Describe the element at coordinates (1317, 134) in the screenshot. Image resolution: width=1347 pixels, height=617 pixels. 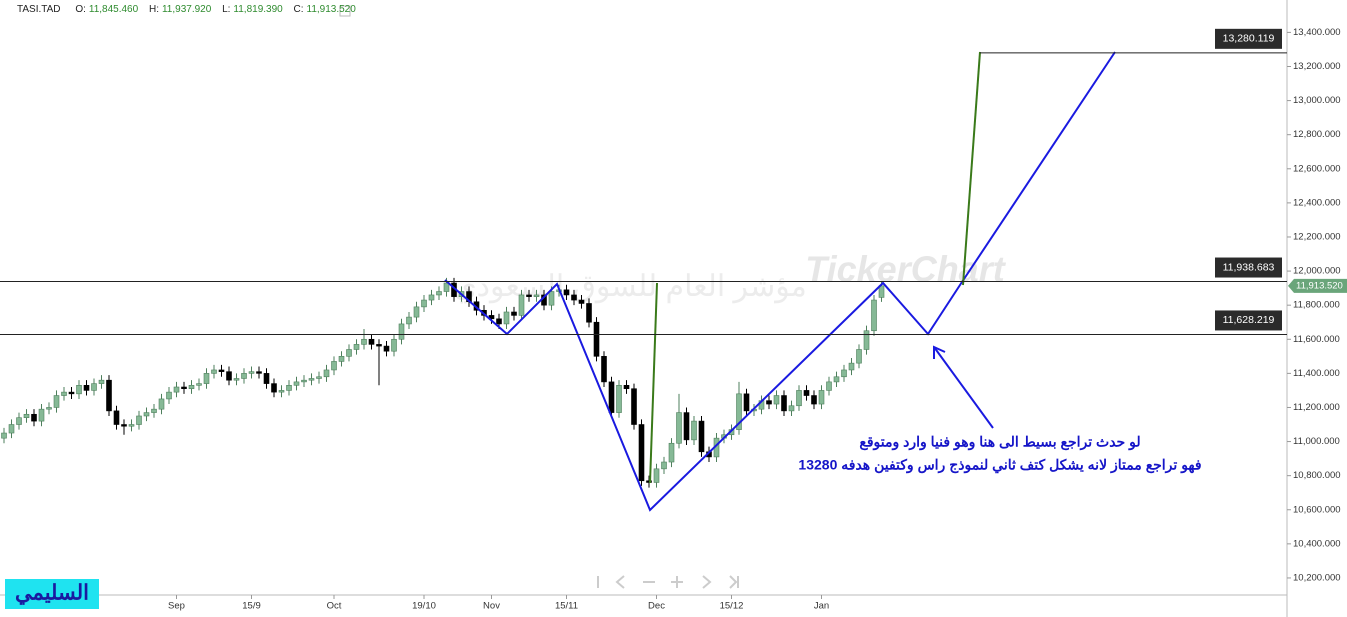
I see `y-tick-label: 12,800.000` at that location.